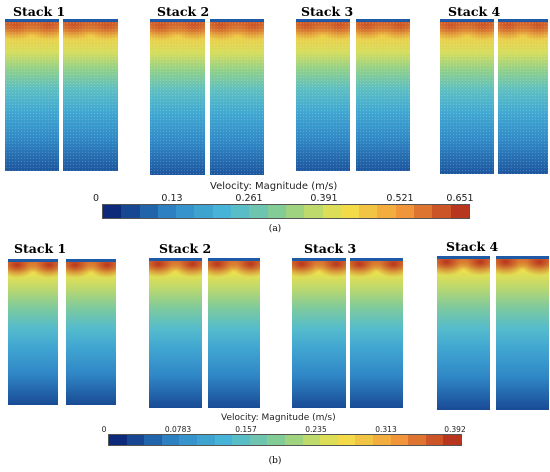  Describe the element at coordinates (249, 198) in the screenshot. I see `colorbar-tick-a: 0.261` at that location.